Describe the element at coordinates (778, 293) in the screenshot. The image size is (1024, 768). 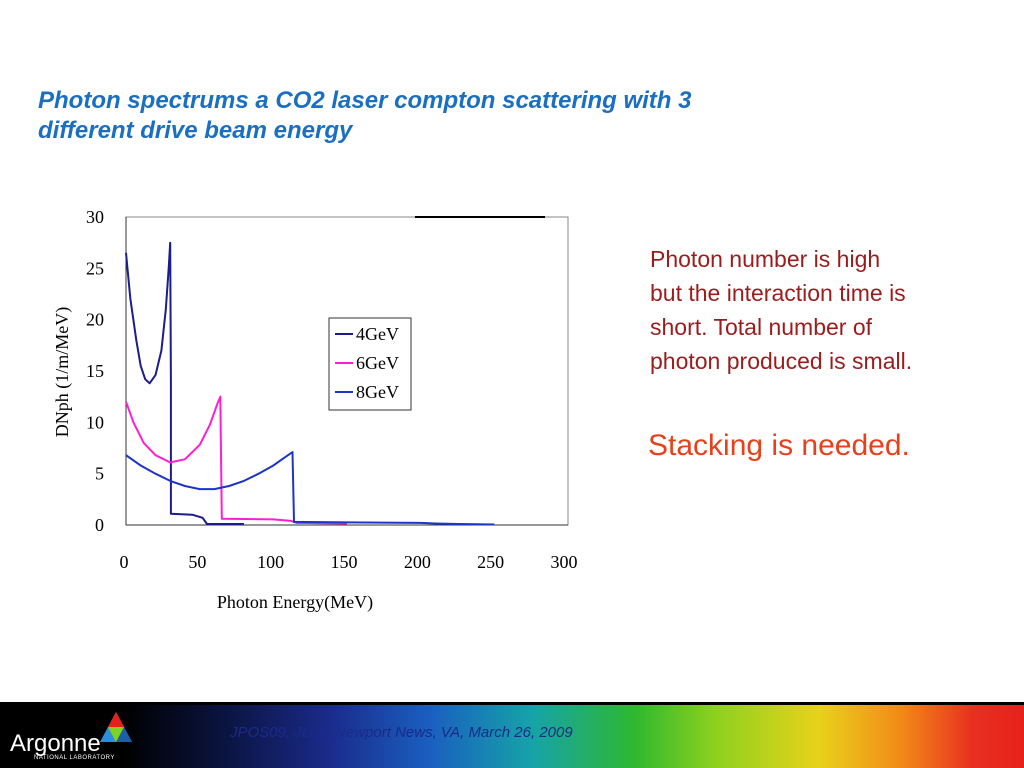
I see `body-line-2: but the interaction time is` at that location.